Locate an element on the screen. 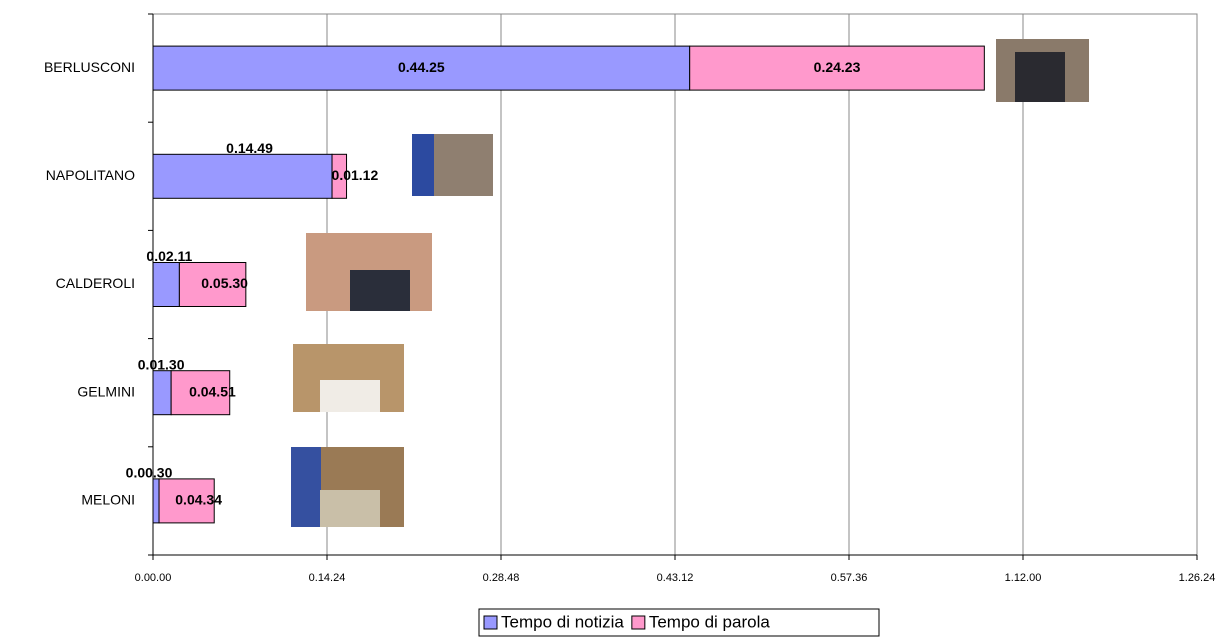  legend-label: Tempo di notizia is located at coordinates (562, 621).